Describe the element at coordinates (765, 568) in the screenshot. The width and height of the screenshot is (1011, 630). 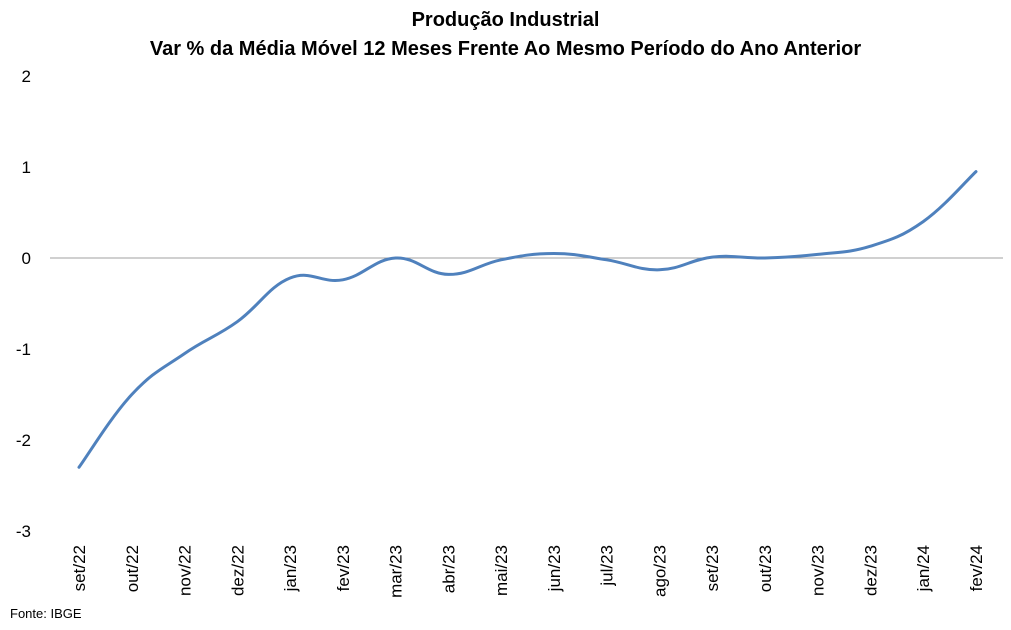
I see `x-tick-label: out/23` at that location.